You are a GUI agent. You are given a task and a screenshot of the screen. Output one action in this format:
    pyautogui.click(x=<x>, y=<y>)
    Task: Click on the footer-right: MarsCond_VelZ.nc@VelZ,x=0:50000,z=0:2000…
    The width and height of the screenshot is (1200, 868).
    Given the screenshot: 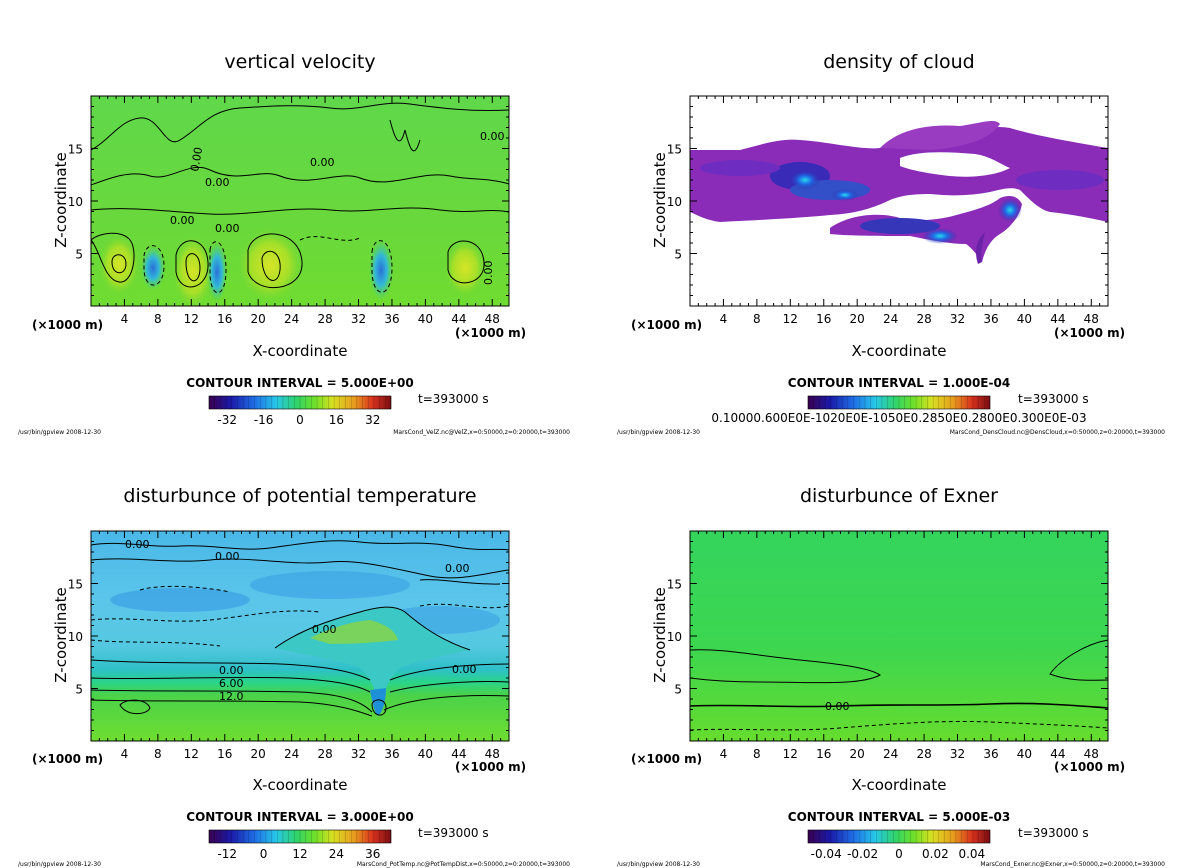 What is the action you would take?
    pyautogui.click(x=481, y=432)
    